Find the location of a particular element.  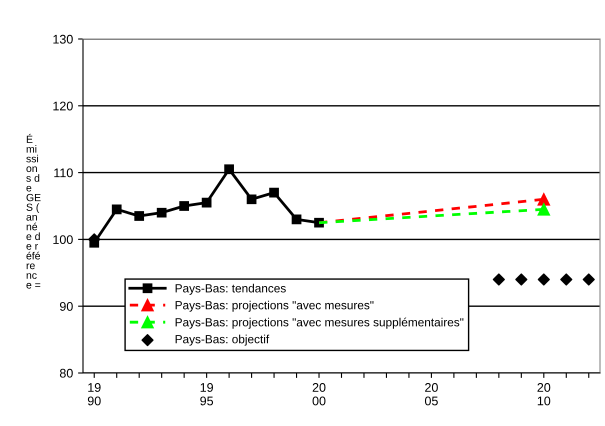

x-tick-label: 20 10 is located at coordinates (543, 394).